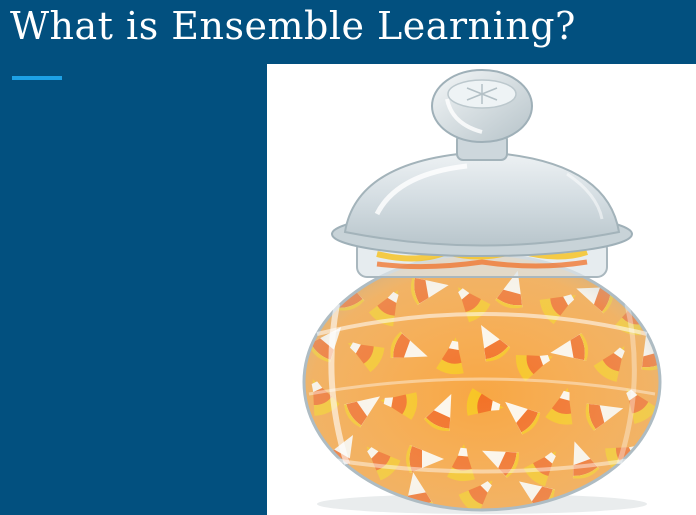 This screenshot has height=515, width=696. I want to click on title-accent-bar, so click(37, 78).